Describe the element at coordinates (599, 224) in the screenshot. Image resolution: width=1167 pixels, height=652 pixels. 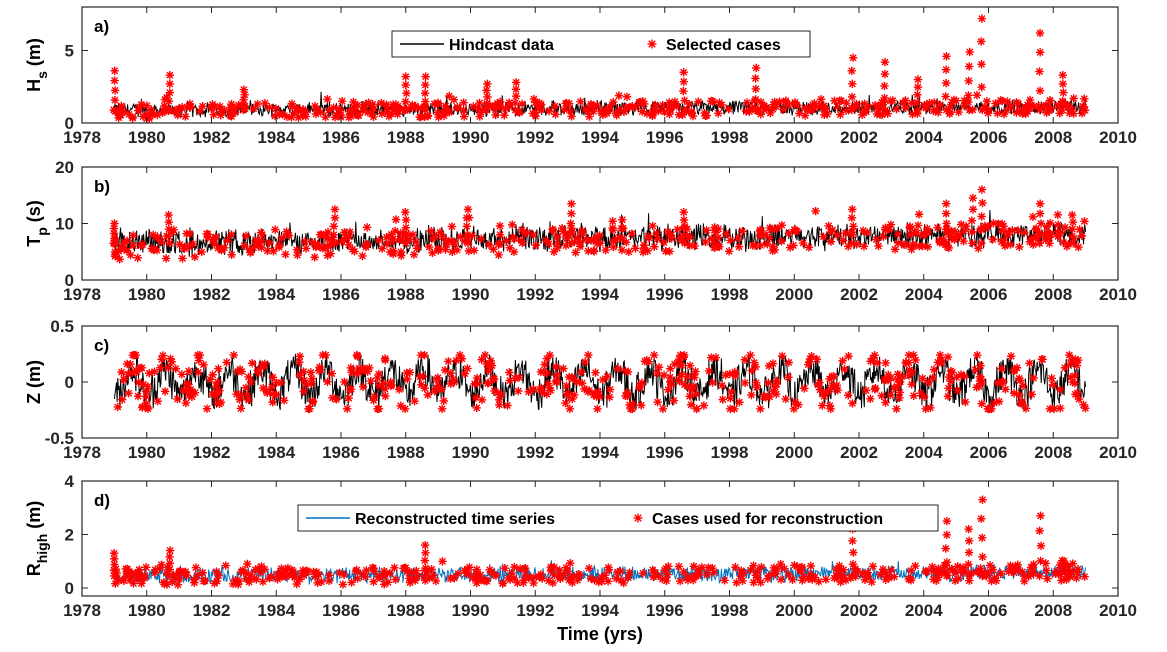
I see `selected-cases` at that location.